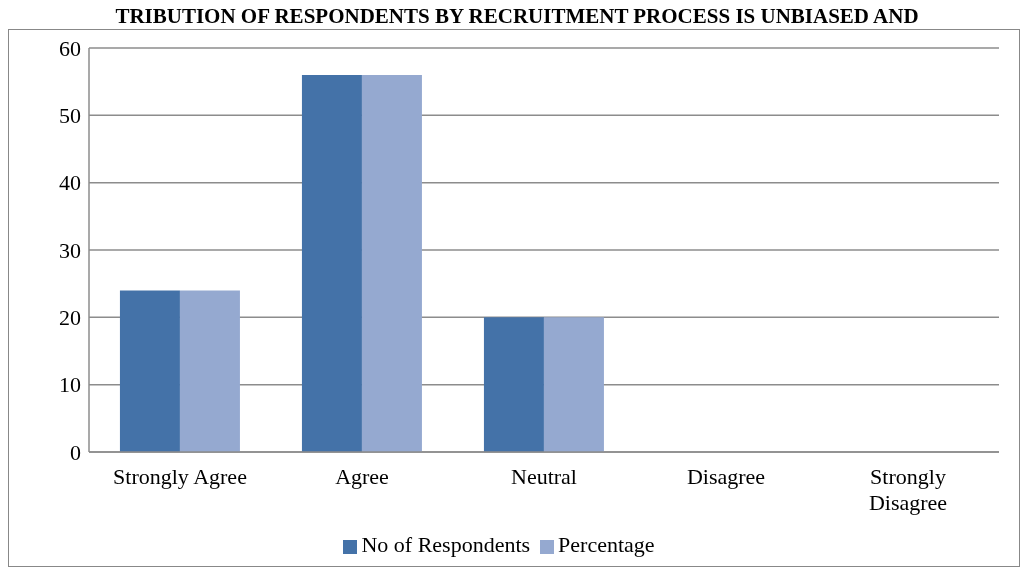 Image resolution: width=1034 pixels, height=575 pixels. I want to click on legend-label: Percentage, so click(606, 544).